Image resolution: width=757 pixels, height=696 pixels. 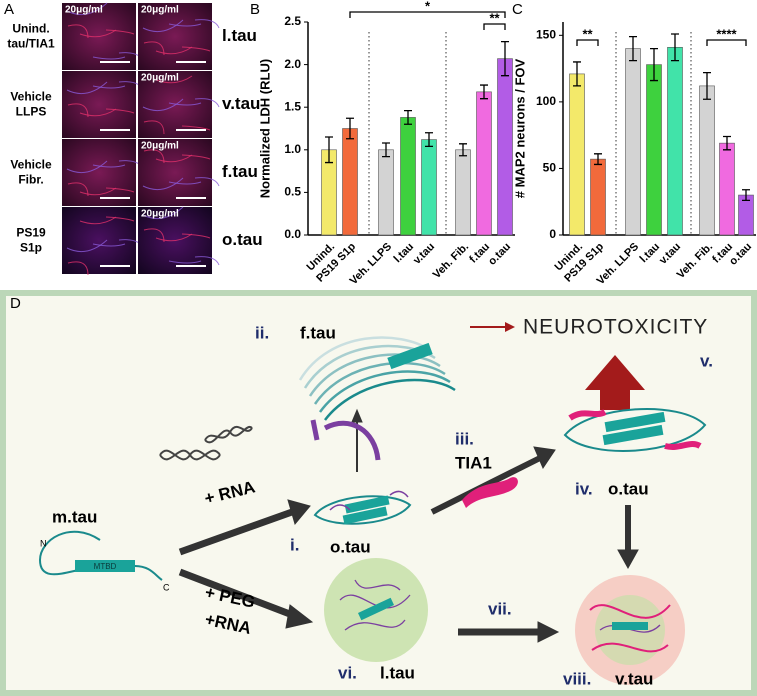 I want to click on step-label: viii., so click(x=577, y=678).